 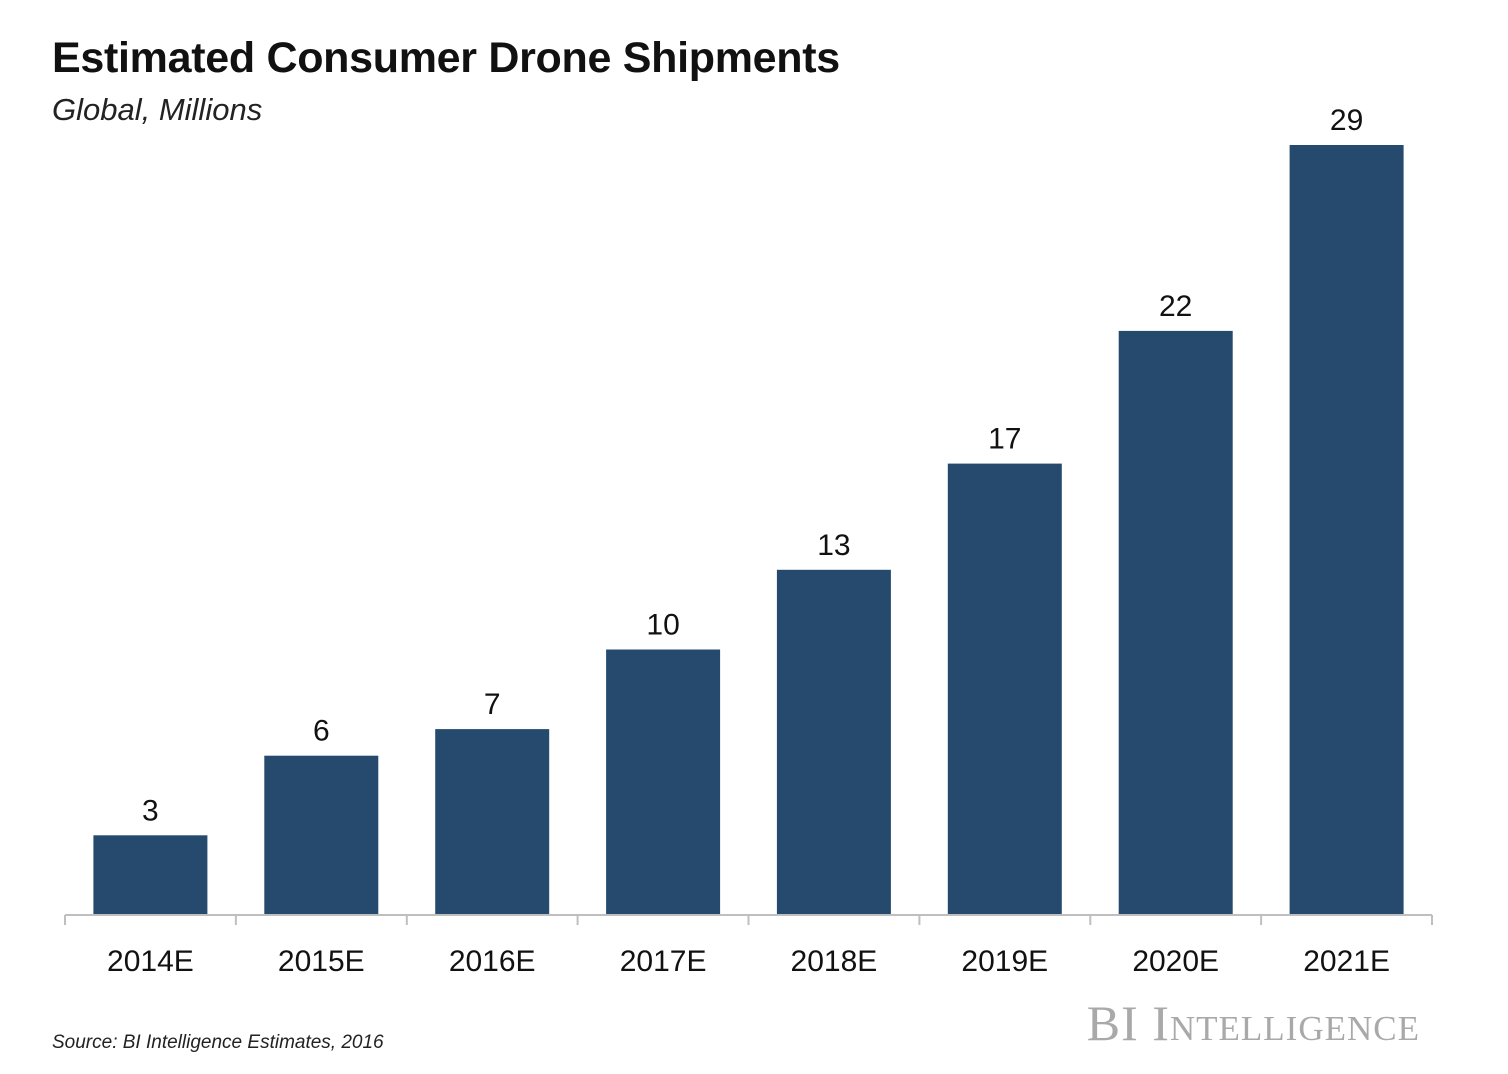 What do you see at coordinates (833, 545) in the screenshot?
I see `value-label-2018E: 13` at bounding box center [833, 545].